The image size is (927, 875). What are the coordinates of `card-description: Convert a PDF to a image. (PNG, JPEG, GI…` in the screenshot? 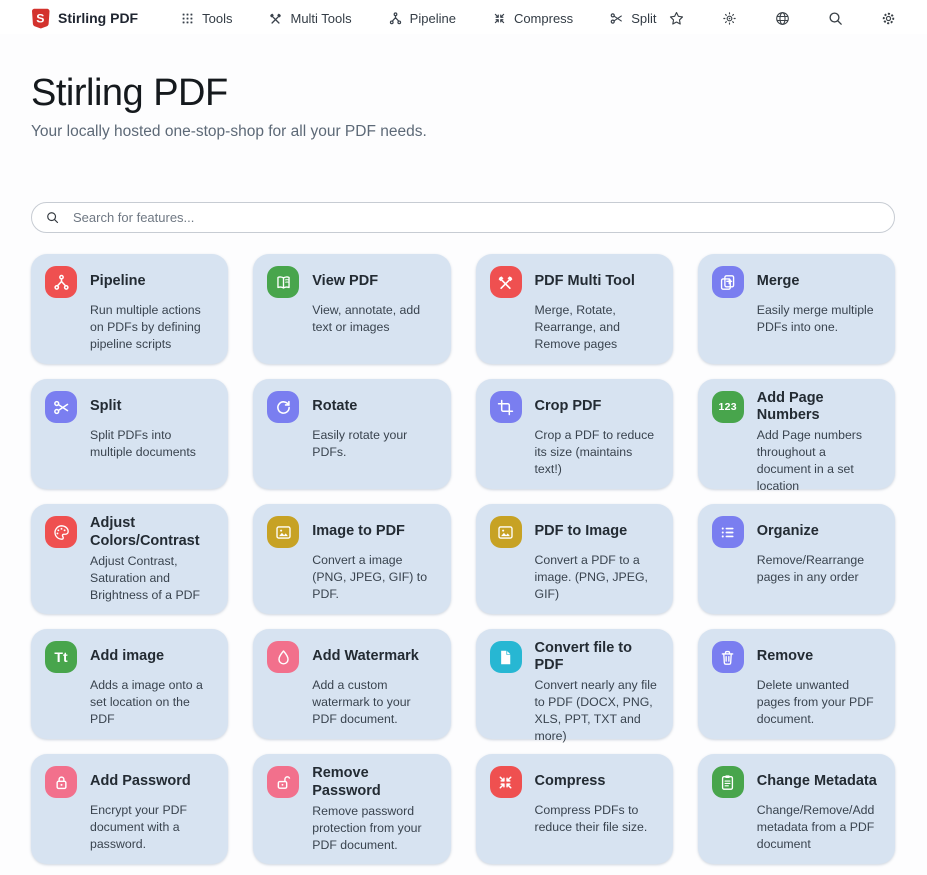 It's located at (591, 577).